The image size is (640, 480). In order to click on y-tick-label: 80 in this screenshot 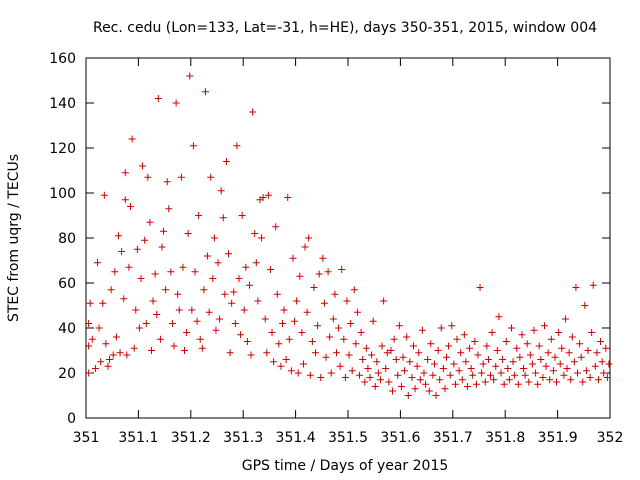, I will do `click(67, 239)`.